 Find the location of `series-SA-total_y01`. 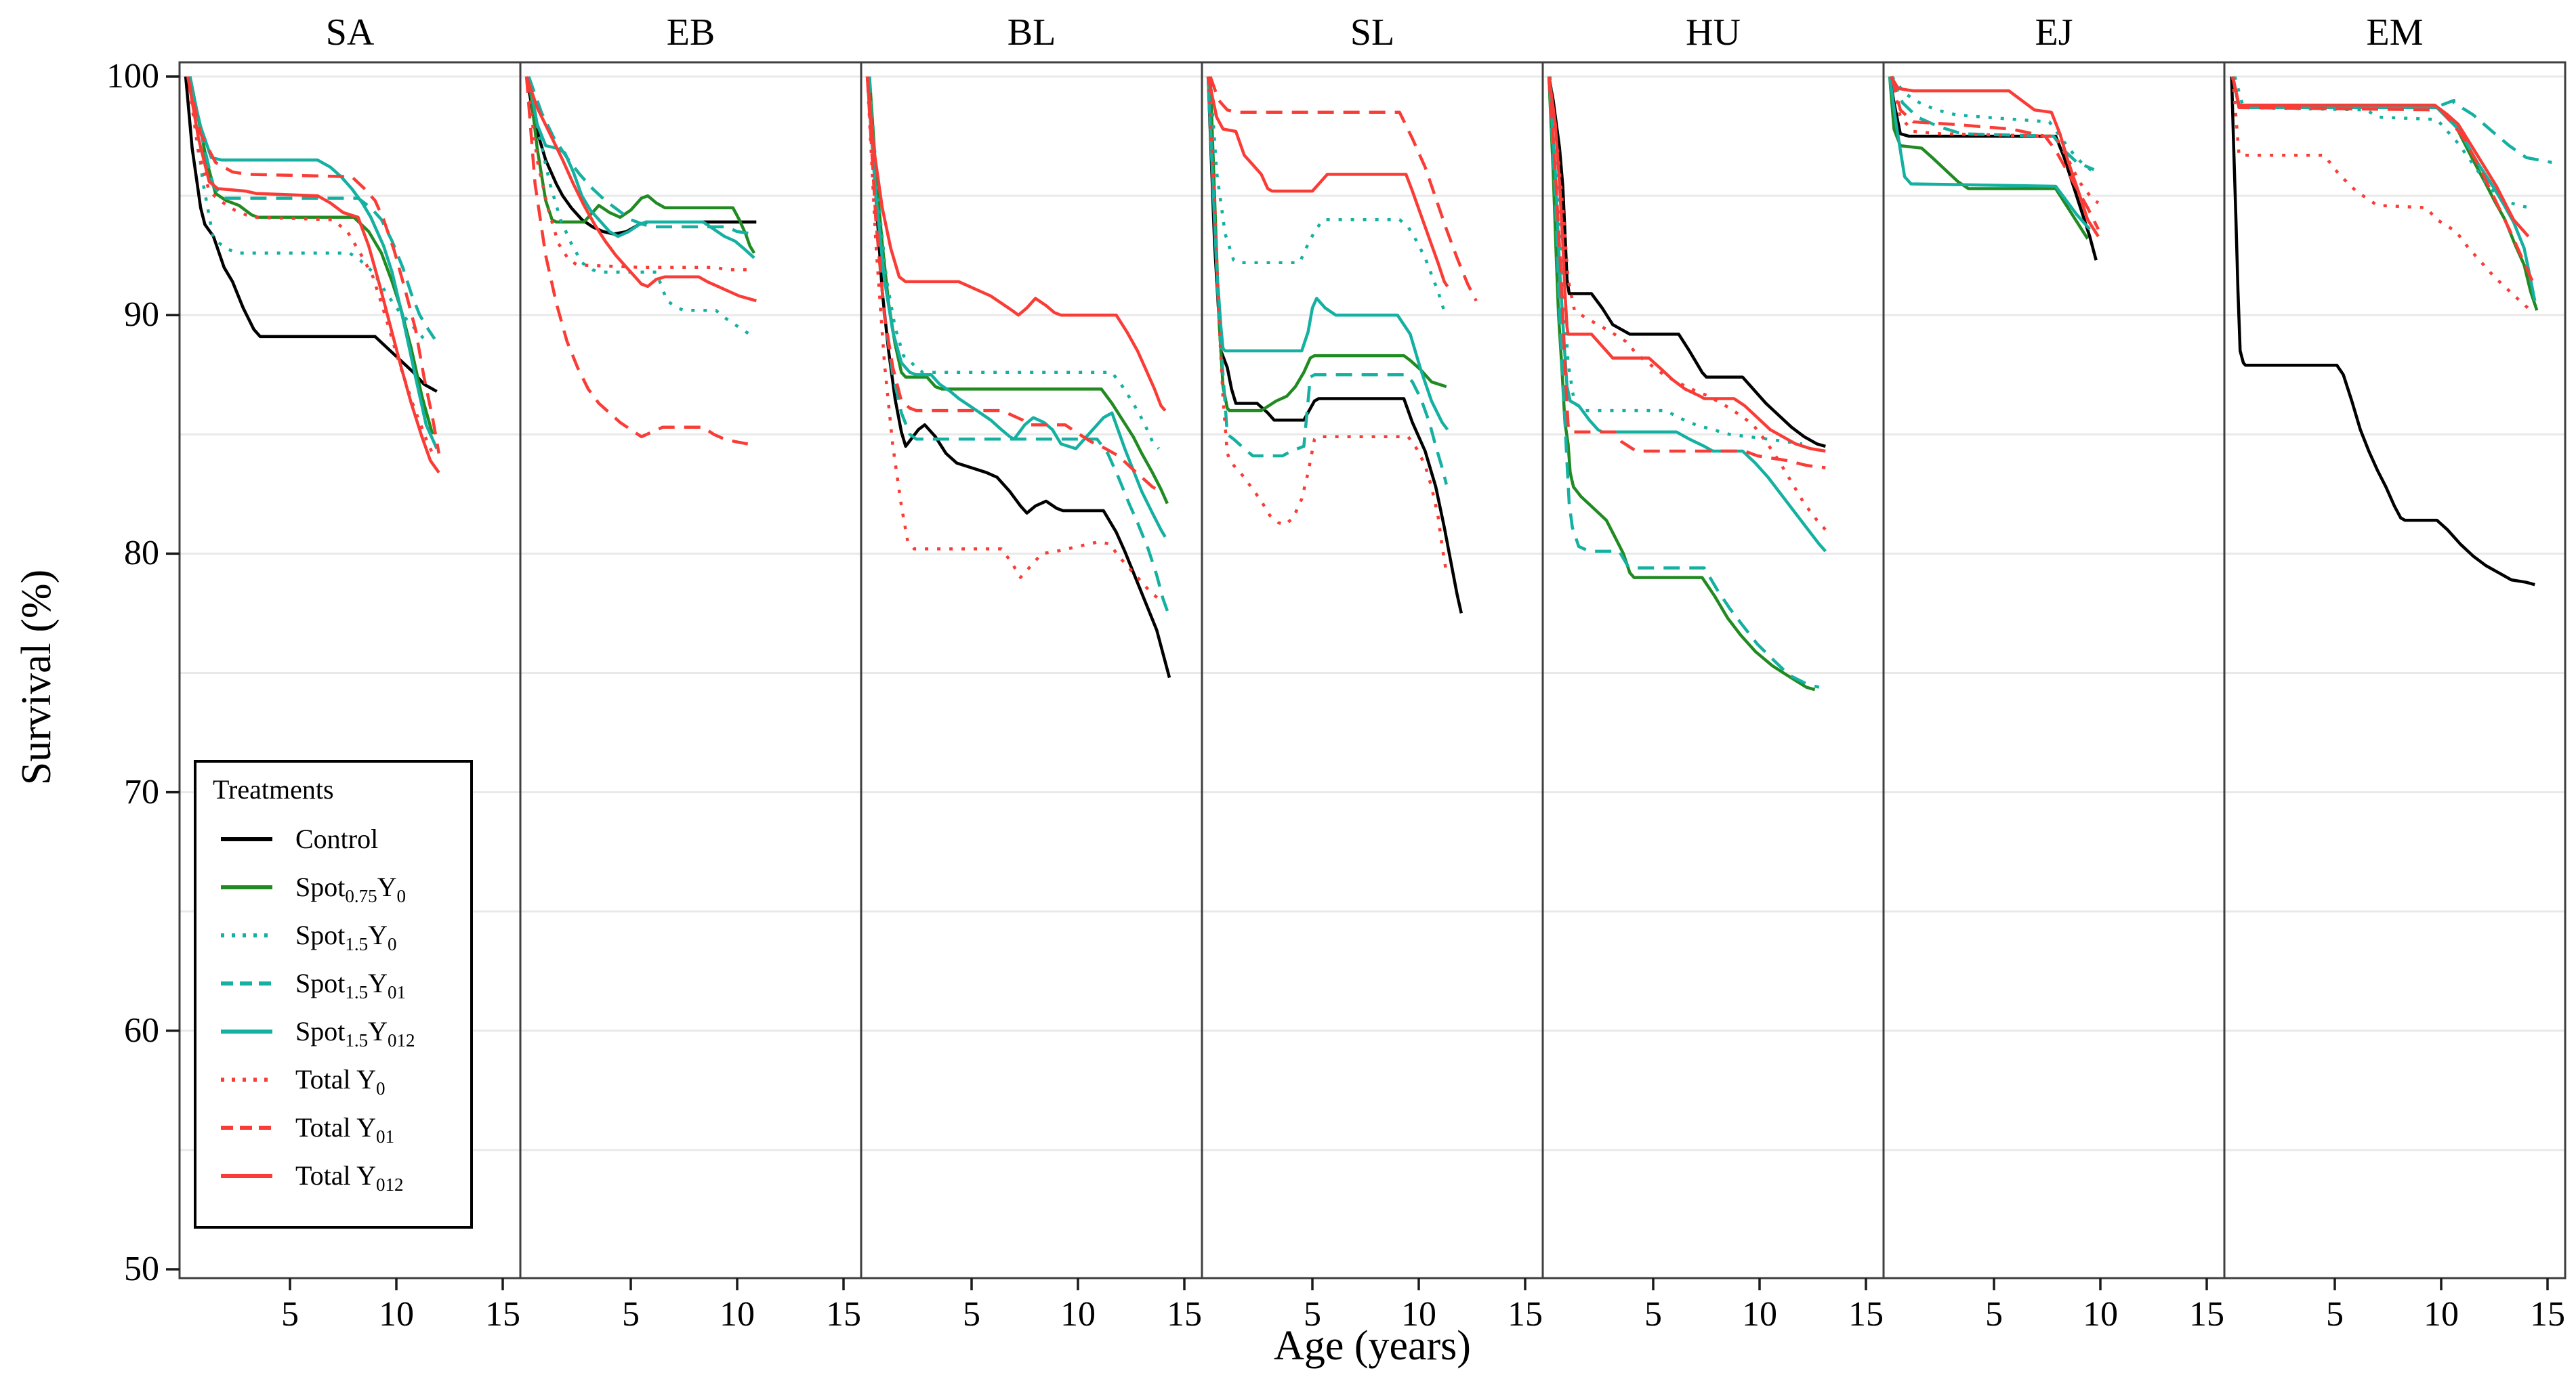

series-SA-total_y01 is located at coordinates (313, 265).